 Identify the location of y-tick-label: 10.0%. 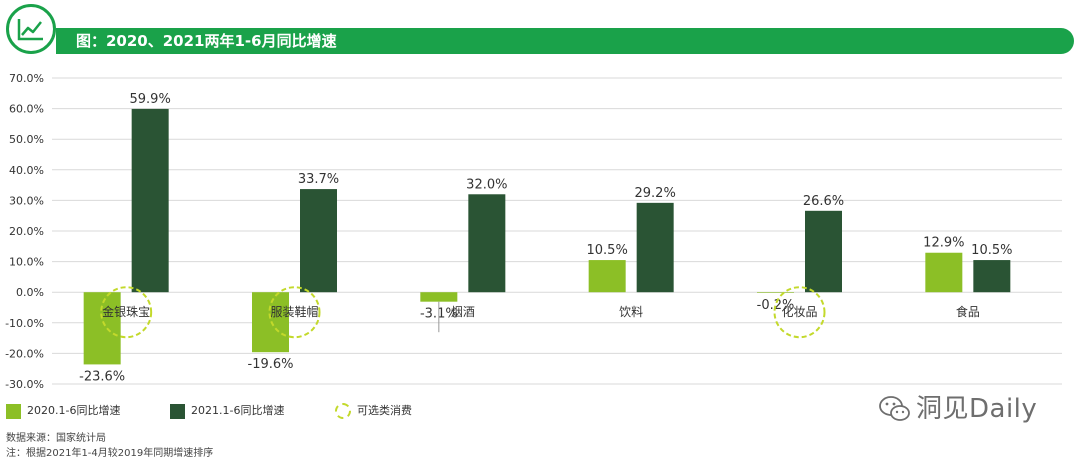
(26, 262).